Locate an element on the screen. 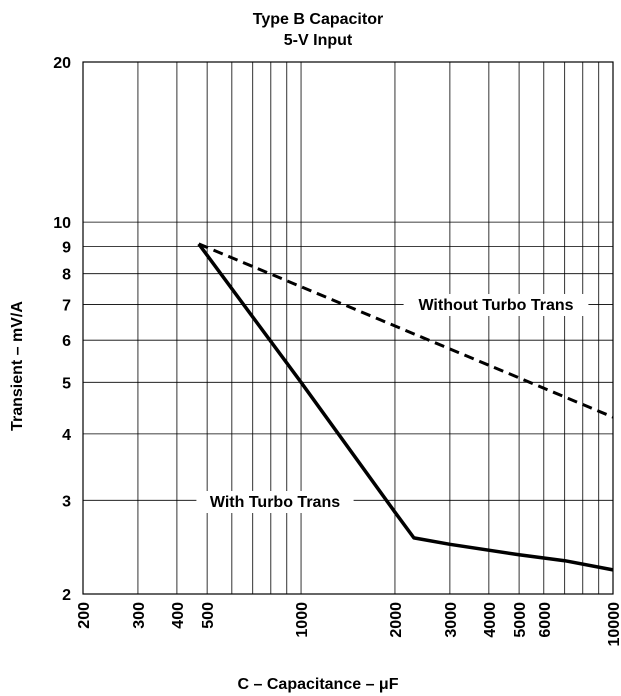 The width and height of the screenshot is (621, 696). x-tick-label: 500 is located at coordinates (208, 615).